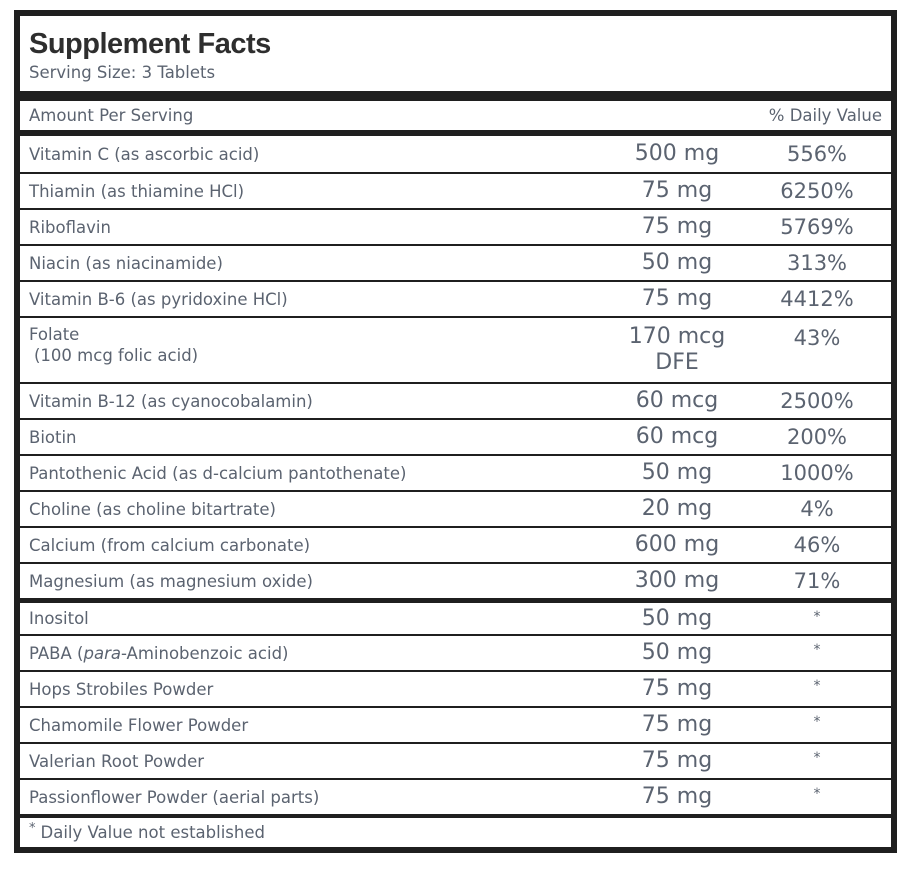 The height and width of the screenshot is (893, 911). Describe the element at coordinates (817, 581) in the screenshot. I see `ingredient-daily-value: 71%` at that location.